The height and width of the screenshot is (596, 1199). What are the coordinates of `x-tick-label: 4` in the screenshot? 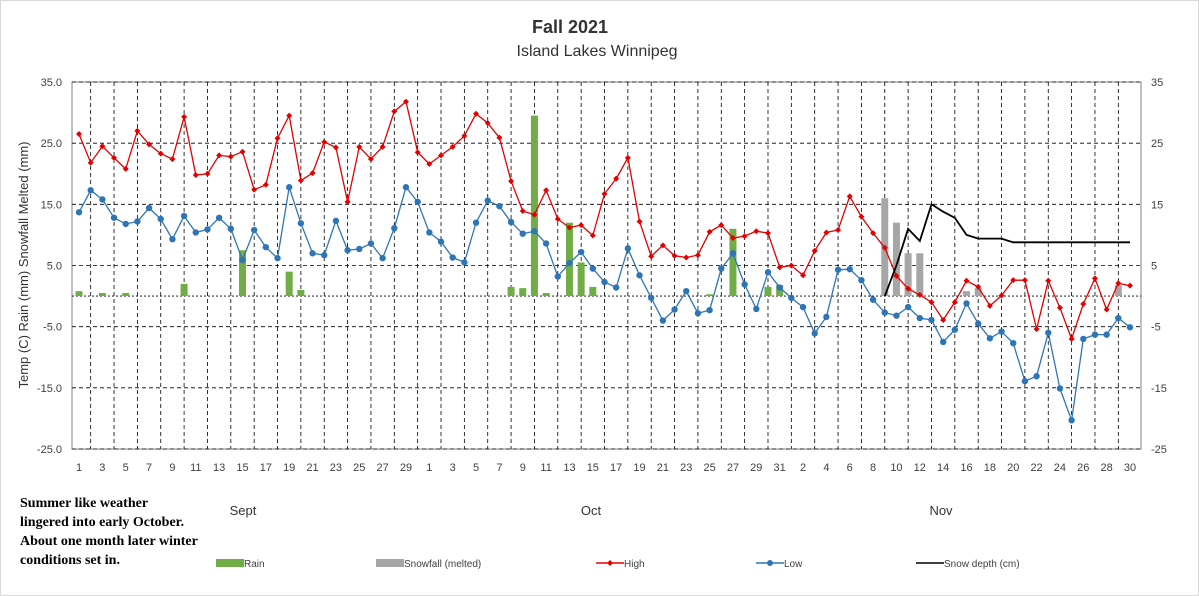 It's located at (826, 468).